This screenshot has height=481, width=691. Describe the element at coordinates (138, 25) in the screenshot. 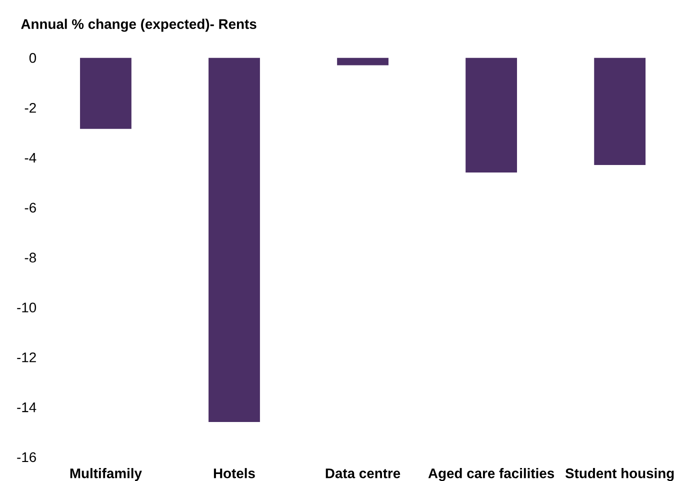

I see `chart-title: Annual % change (expected)- Rents` at that location.